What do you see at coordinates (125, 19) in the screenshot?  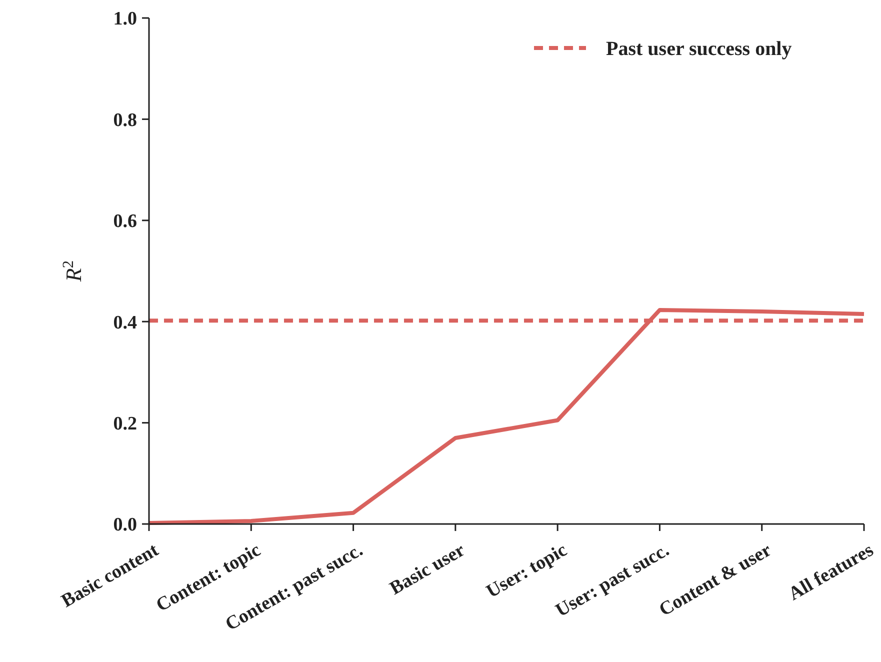 I see `y-tick-label: 1.0` at bounding box center [125, 19].